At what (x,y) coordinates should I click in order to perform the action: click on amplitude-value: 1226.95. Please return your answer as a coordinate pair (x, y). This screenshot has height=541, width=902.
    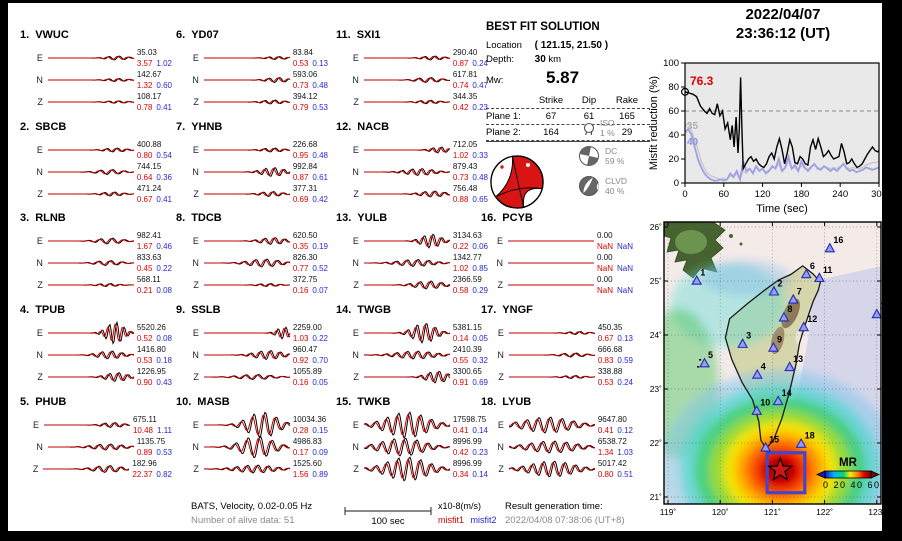
    Looking at the image, I should click on (151, 371).